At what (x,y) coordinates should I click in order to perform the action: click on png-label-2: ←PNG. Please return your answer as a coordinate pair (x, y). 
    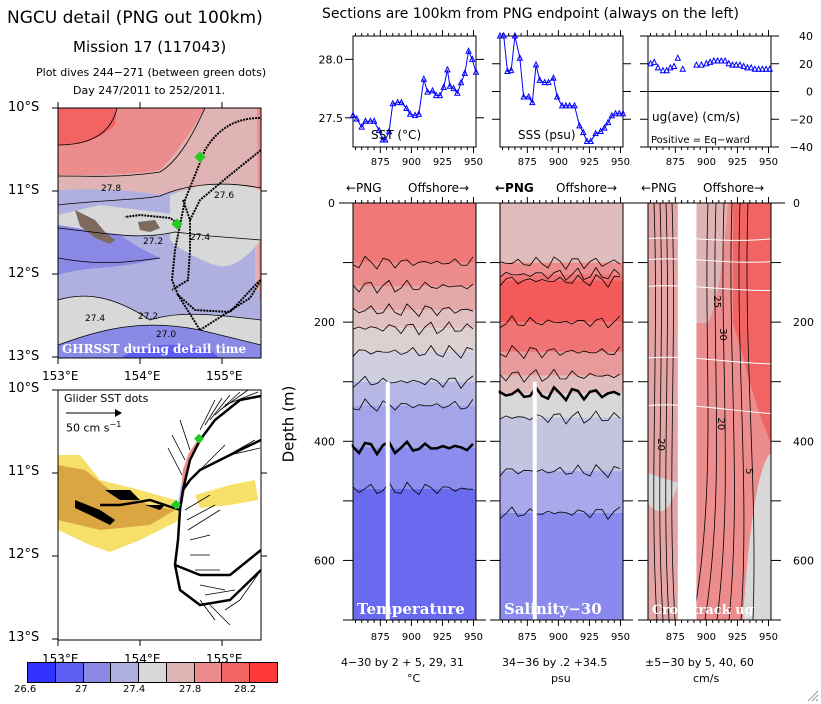
    Looking at the image, I should click on (514, 188).